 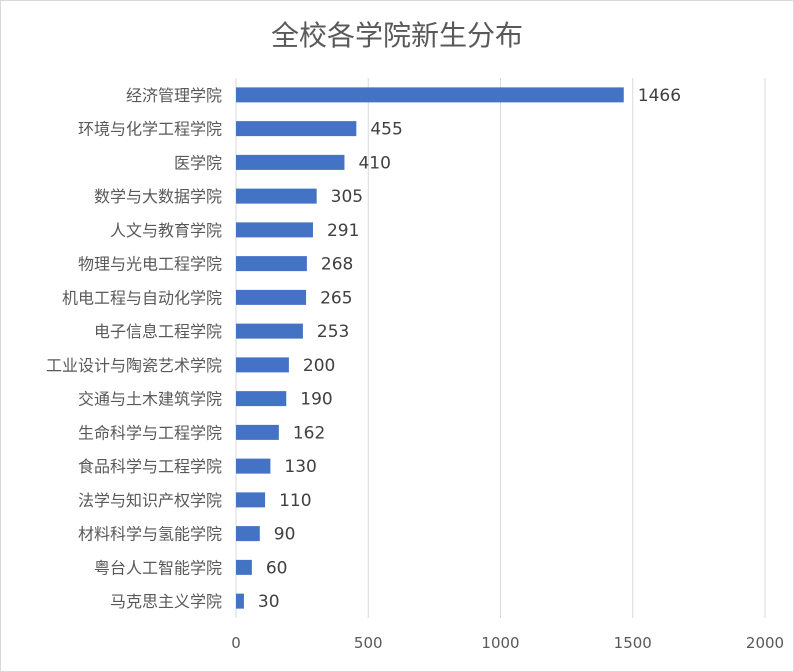 What do you see at coordinates (150, 399) in the screenshot?
I see `category-label: 交通与土木建筑学院` at bounding box center [150, 399].